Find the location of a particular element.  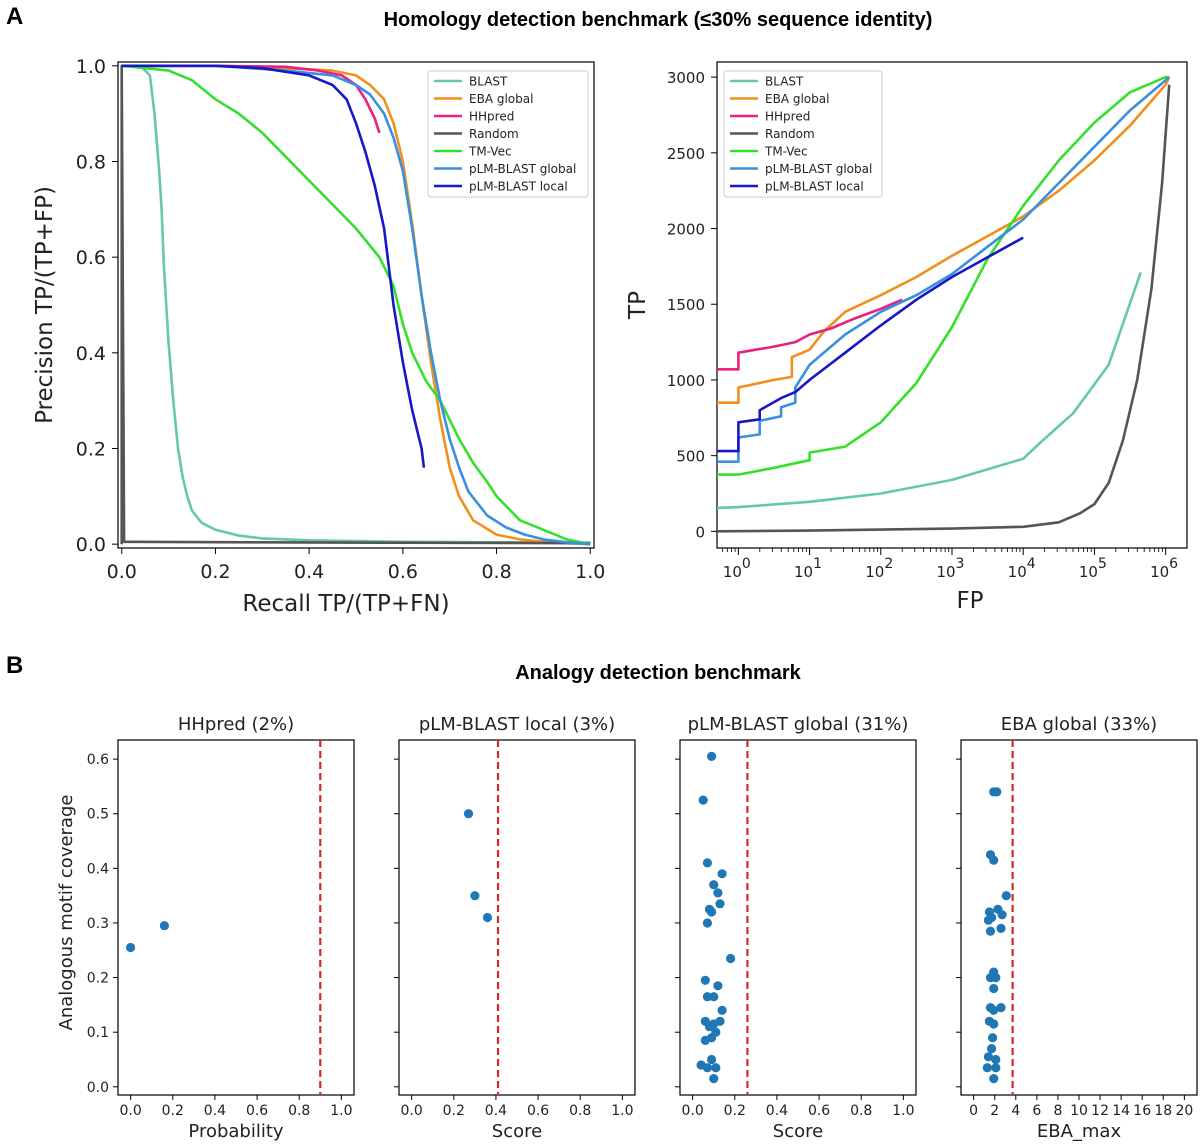

x-tick-label: 8 is located at coordinates (1057, 1111).